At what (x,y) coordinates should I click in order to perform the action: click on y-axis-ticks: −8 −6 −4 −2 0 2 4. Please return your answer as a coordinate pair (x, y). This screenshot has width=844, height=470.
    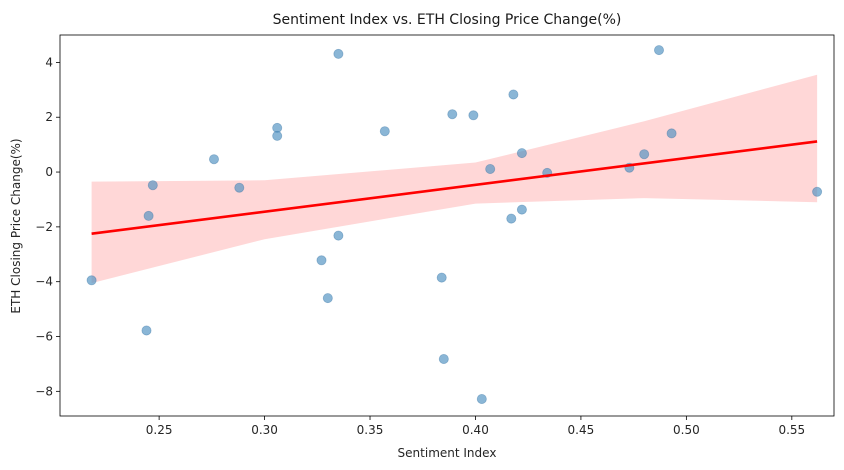
    Looking at the image, I should click on (47, 226).